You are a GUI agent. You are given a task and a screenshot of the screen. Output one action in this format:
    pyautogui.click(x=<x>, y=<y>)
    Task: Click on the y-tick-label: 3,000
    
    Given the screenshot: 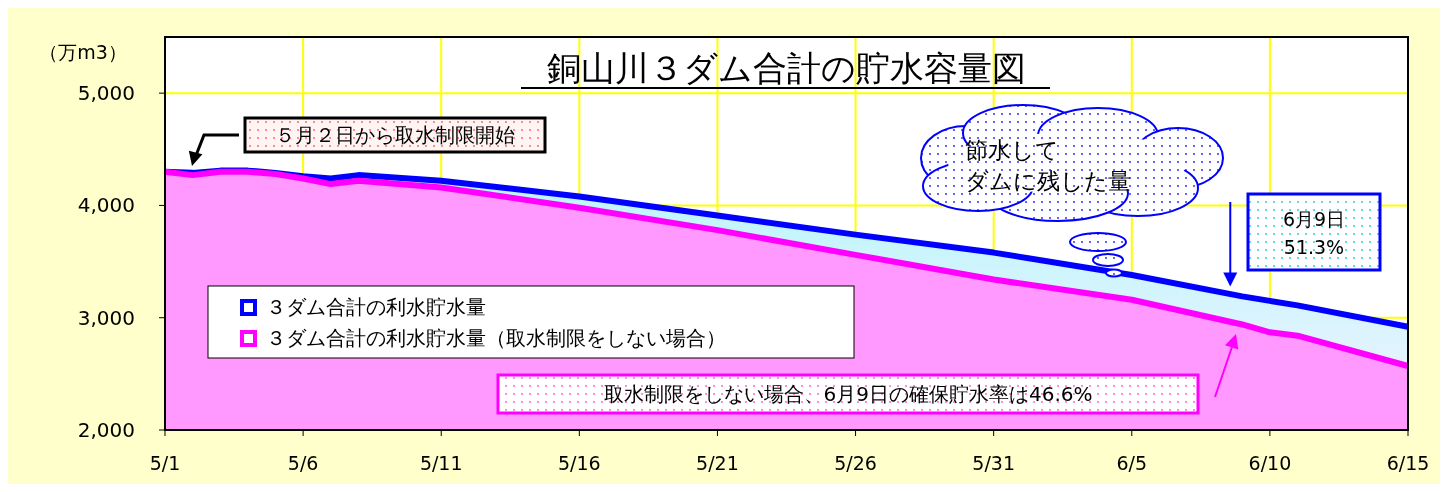 What is the action you would take?
    pyautogui.click(x=106, y=317)
    